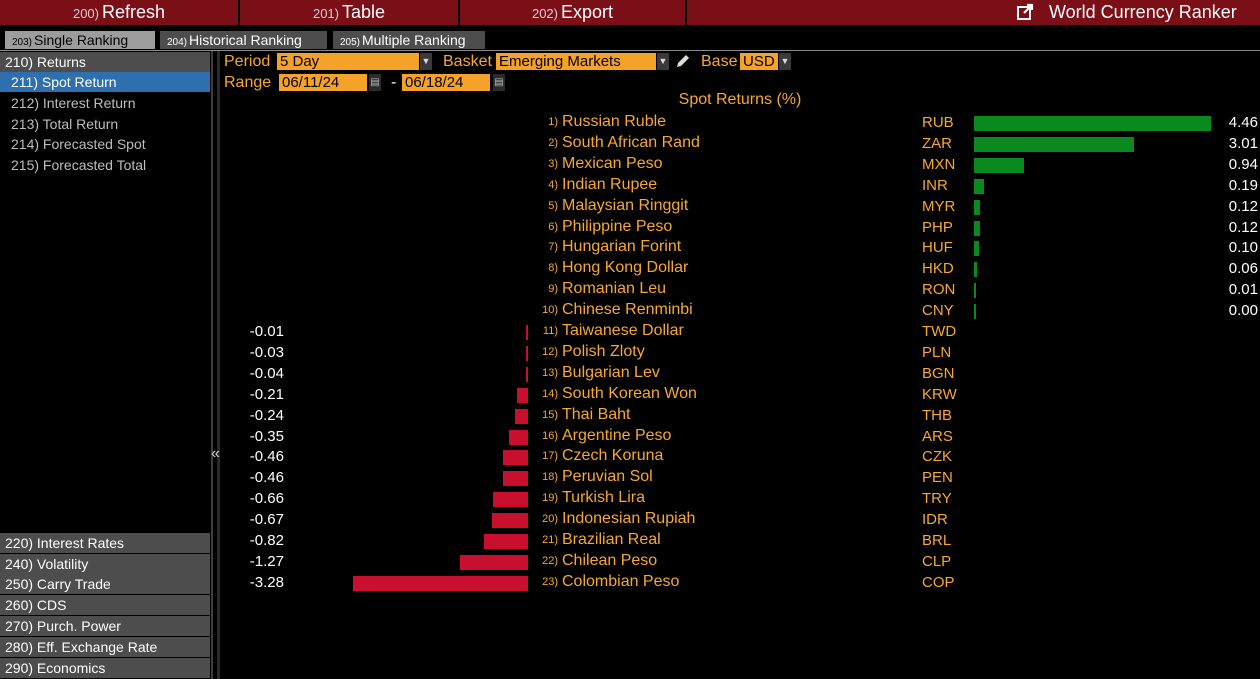 This screenshot has width=1260, height=679. I want to click on currency-code: CZK, so click(937, 457).